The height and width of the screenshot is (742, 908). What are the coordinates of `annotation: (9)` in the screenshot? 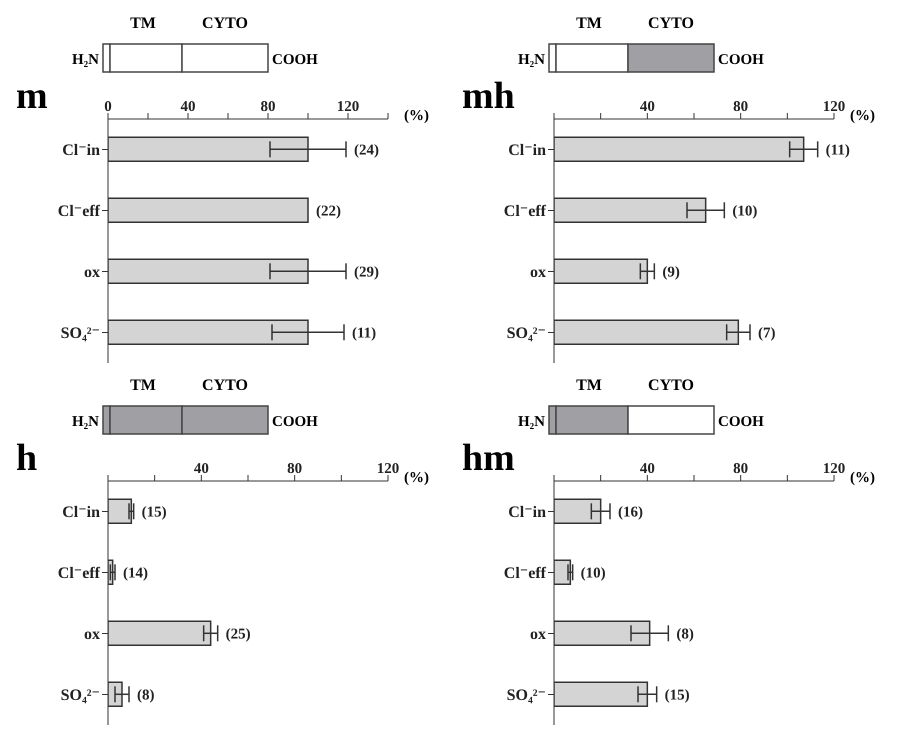 It's located at (671, 272).